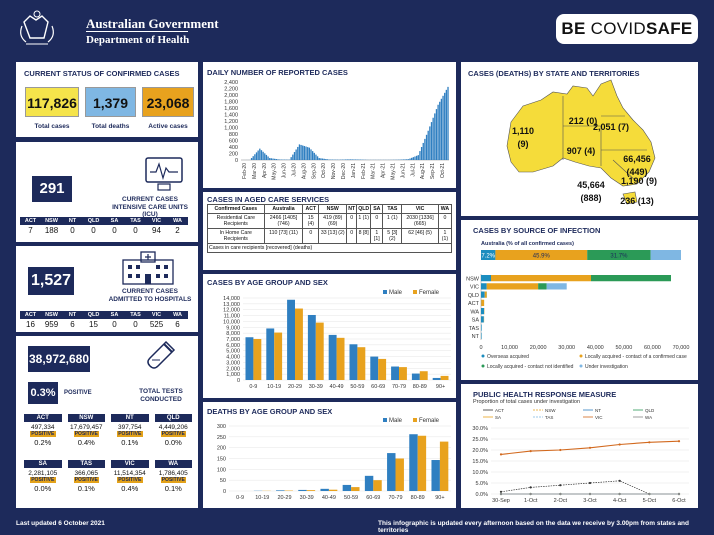 The image size is (714, 535). What do you see at coordinates (445, 221) in the screenshot?
I see `aged-cell: 0` at bounding box center [445, 221].